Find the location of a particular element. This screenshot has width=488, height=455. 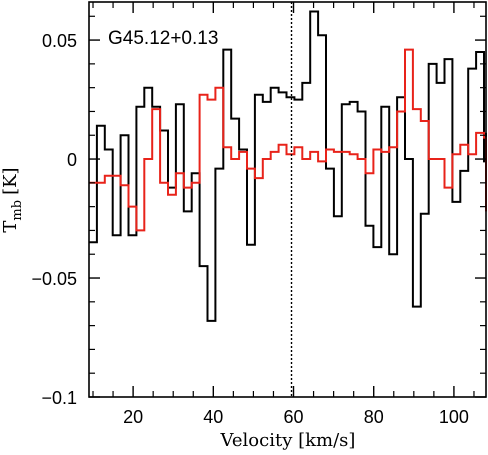

y-tick-label: 0.05 is located at coordinates (59, 41).